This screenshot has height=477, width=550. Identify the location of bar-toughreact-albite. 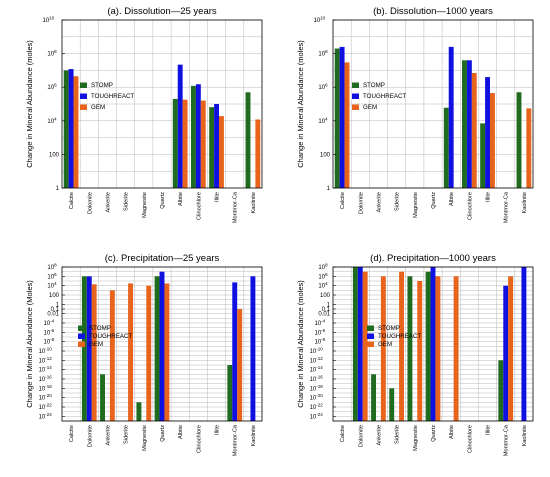
(451, 117).